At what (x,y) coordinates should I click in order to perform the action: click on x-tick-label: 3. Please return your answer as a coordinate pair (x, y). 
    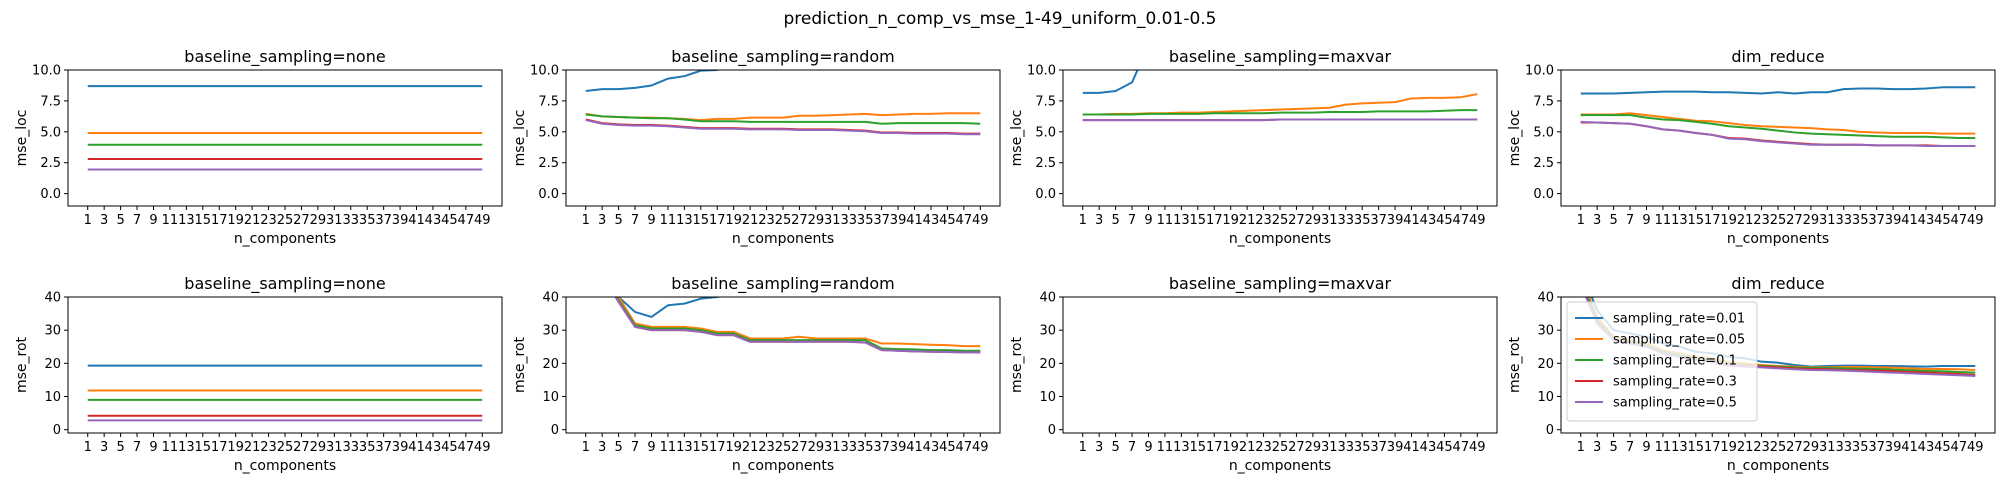
    Looking at the image, I should click on (602, 447).